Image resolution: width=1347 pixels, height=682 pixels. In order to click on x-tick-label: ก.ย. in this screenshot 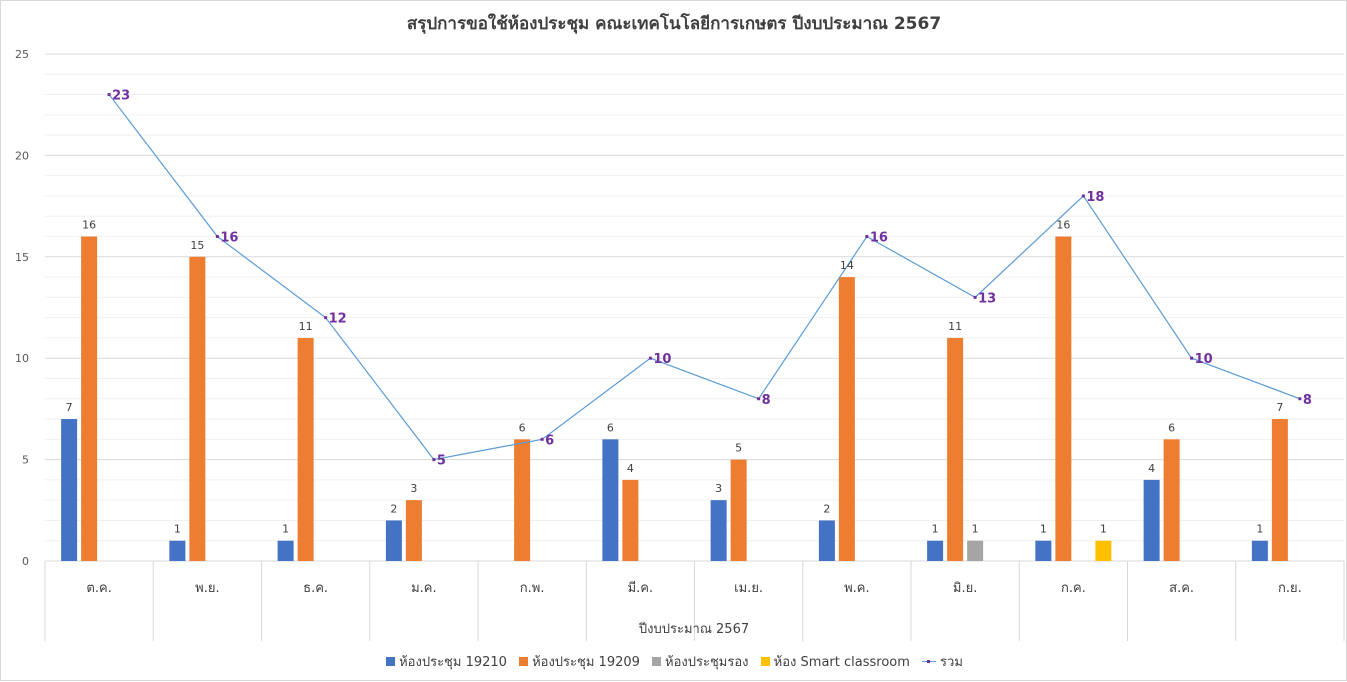, I will do `click(1290, 588)`.